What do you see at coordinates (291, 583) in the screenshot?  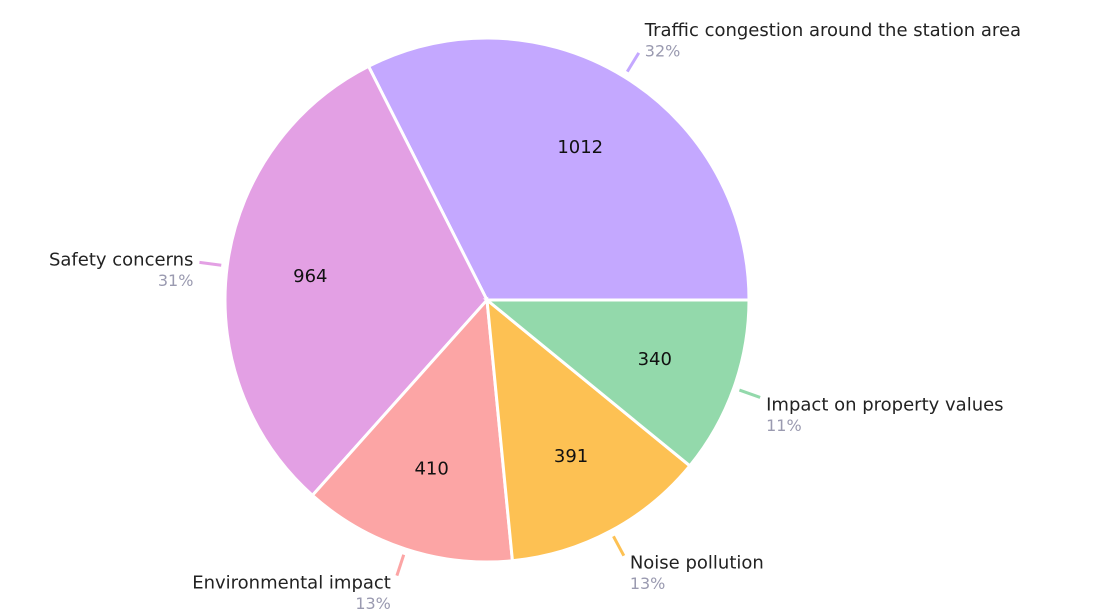 I see `category-label: Environmental impact` at bounding box center [291, 583].